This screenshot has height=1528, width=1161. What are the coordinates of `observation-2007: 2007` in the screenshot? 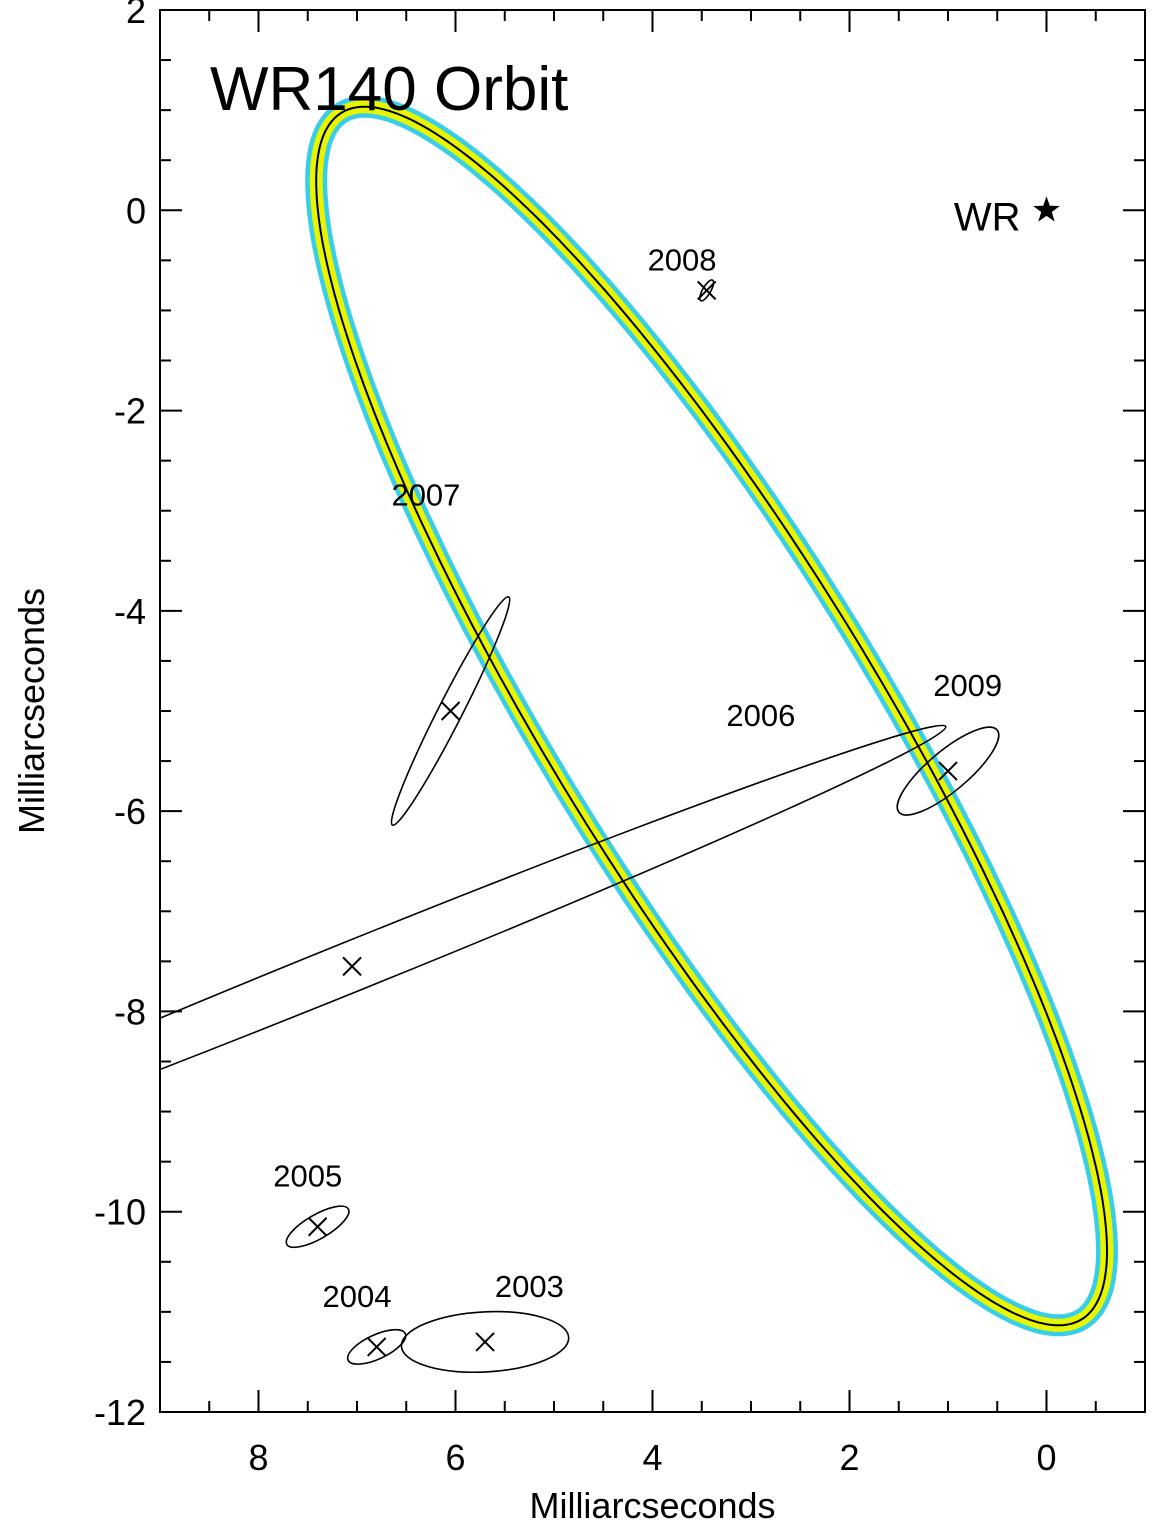 It's located at (450, 652).